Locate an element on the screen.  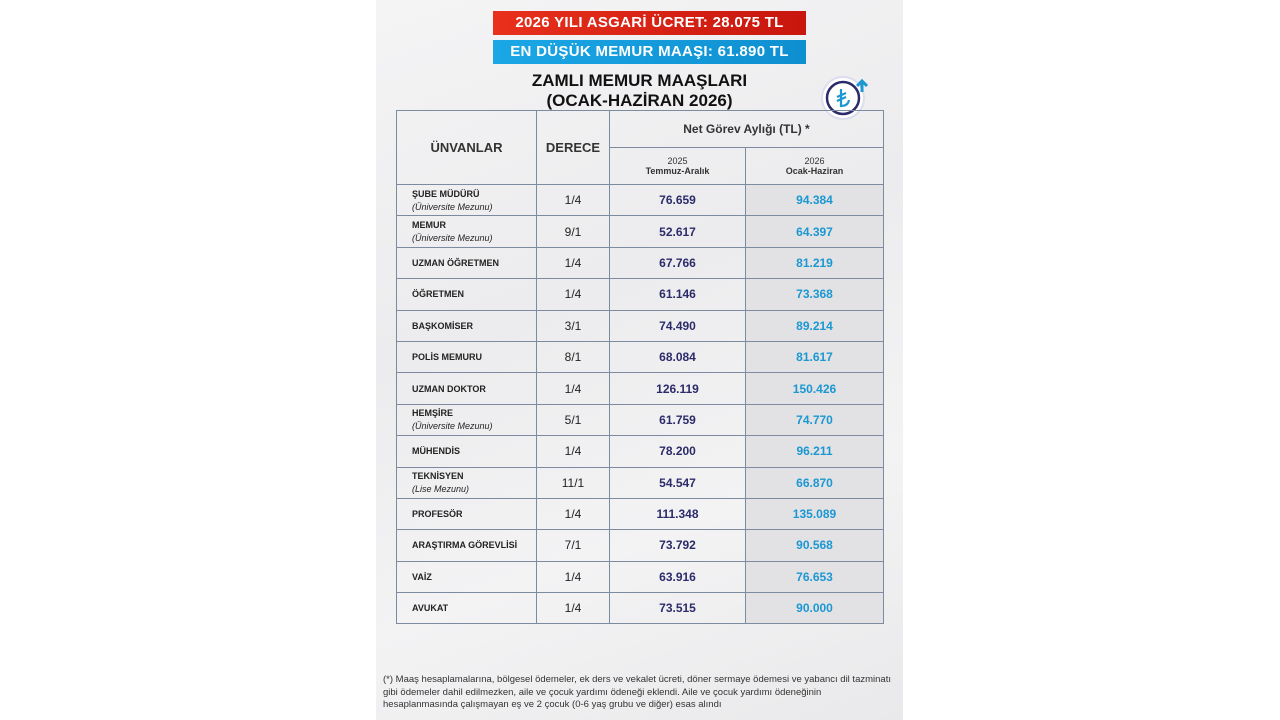
header-2026: 2026 Ocak-Haziran is located at coordinates (814, 166).